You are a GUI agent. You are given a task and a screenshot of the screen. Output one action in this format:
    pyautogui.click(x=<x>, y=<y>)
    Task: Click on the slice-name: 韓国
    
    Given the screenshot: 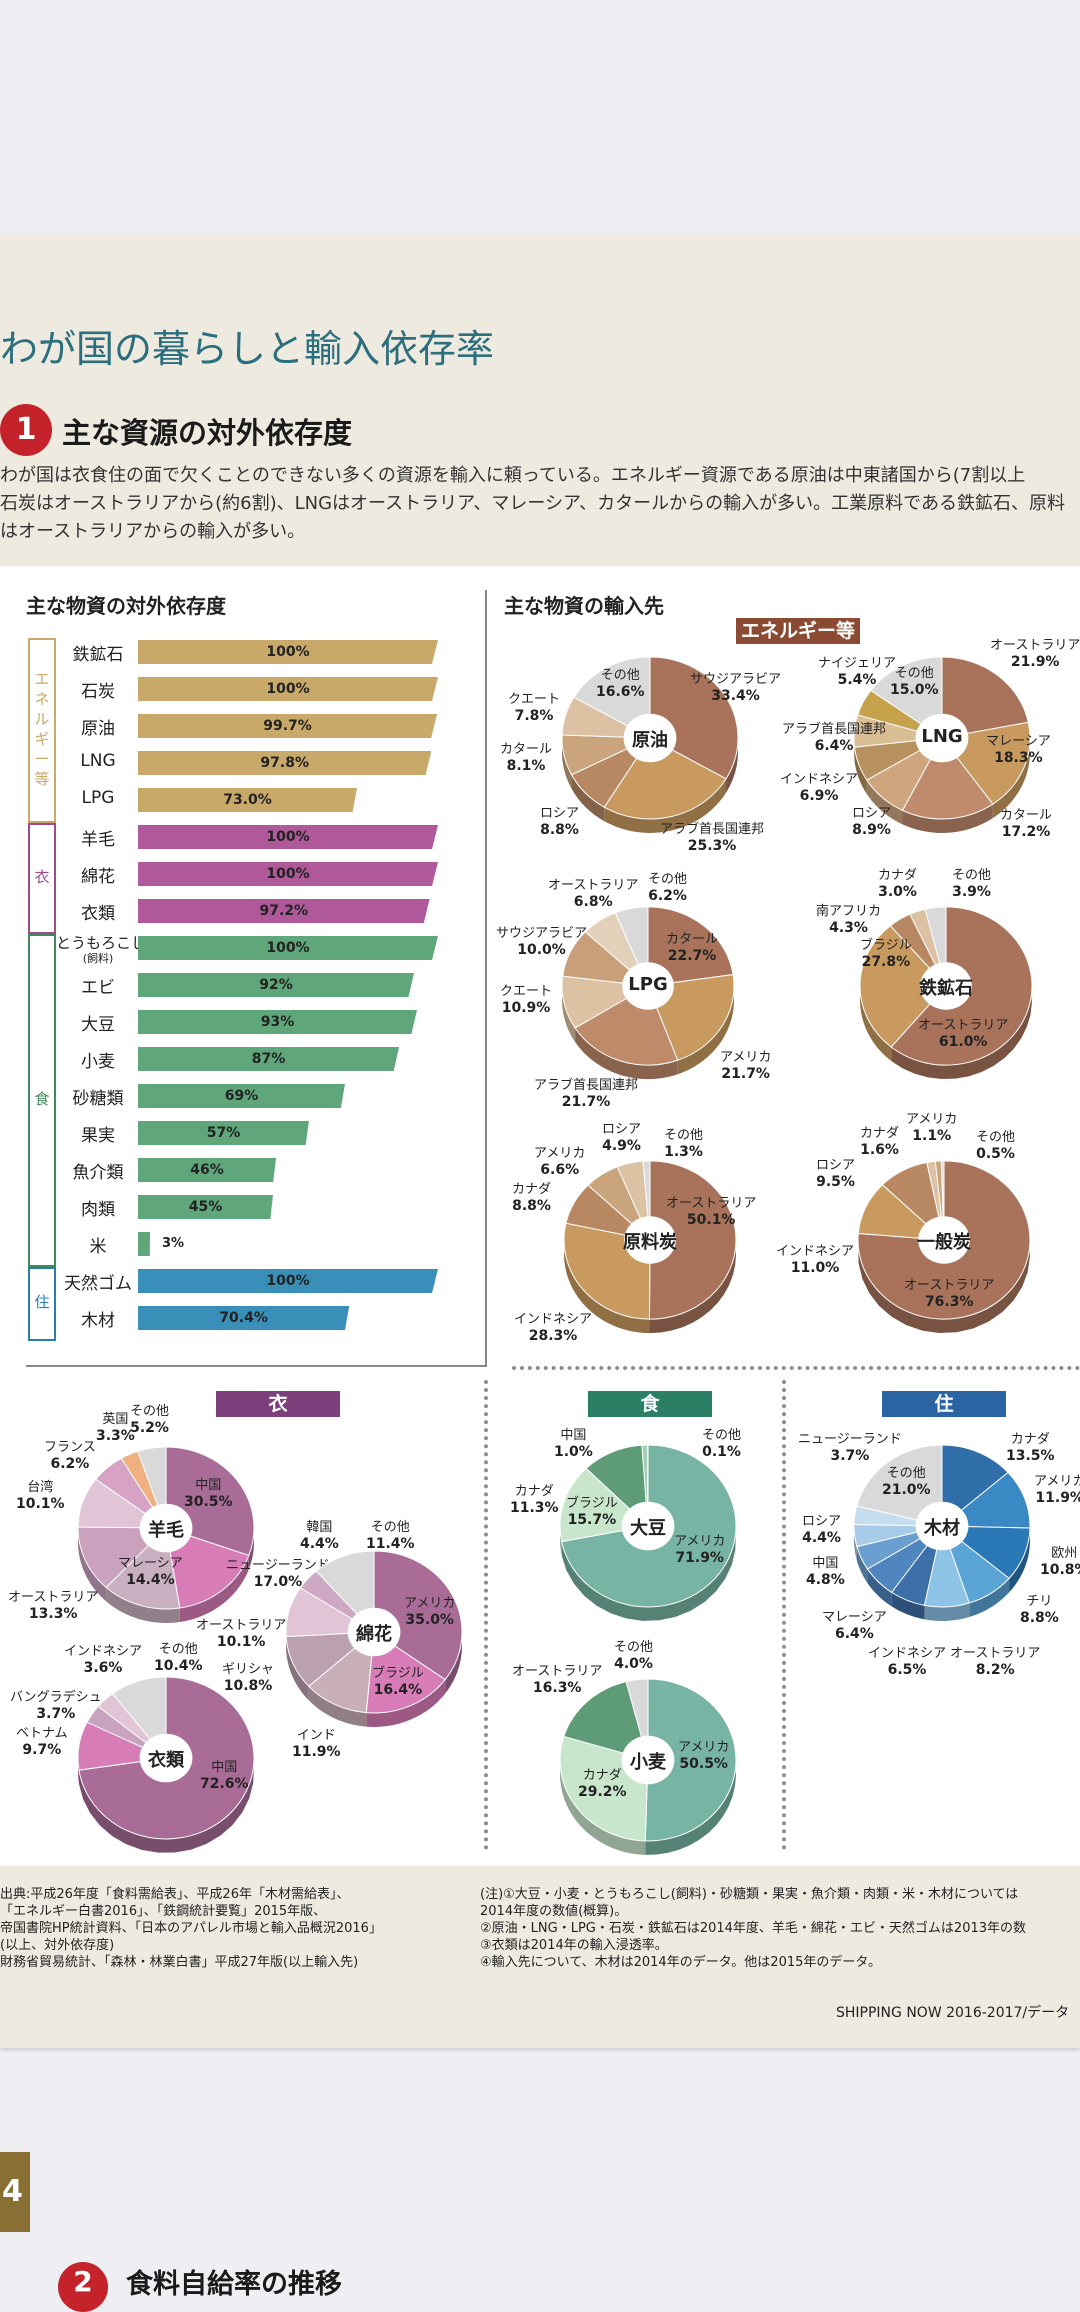 What is the action you would take?
    pyautogui.click(x=319, y=1527)
    